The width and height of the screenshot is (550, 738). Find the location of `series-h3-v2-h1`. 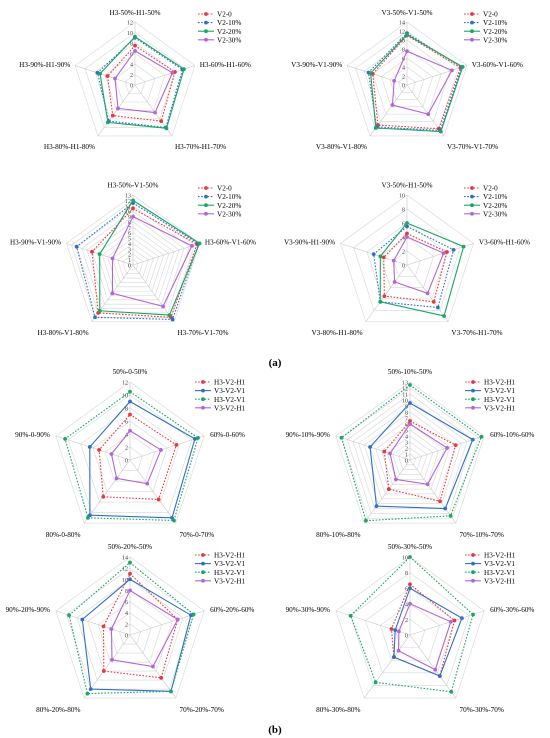

series-h3-v2-h1 is located at coordinates (420, 461).